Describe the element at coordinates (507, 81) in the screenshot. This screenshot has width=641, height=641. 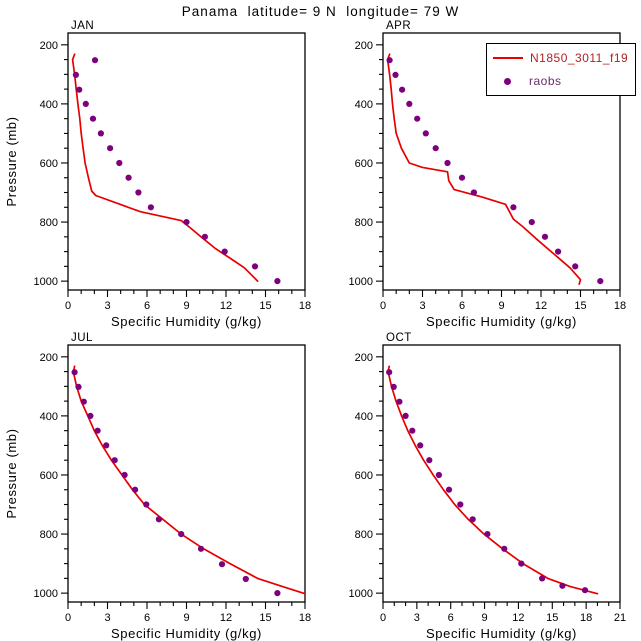
I see `obs-dot-sample-icon` at that location.